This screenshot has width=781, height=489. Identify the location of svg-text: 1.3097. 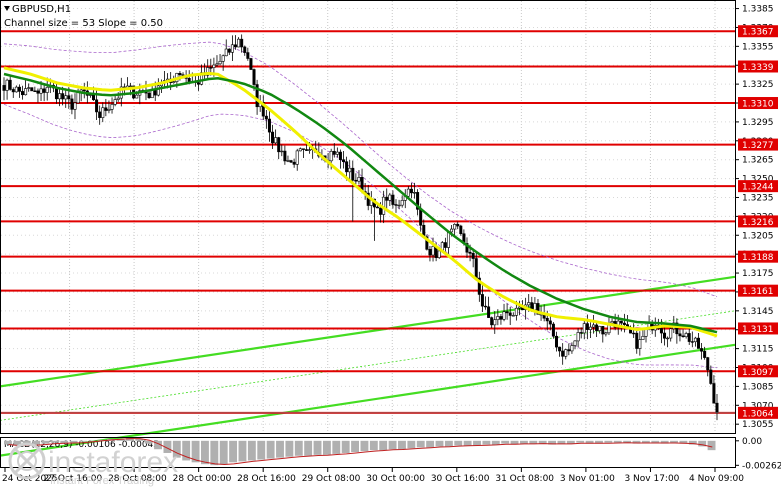
(758, 373).